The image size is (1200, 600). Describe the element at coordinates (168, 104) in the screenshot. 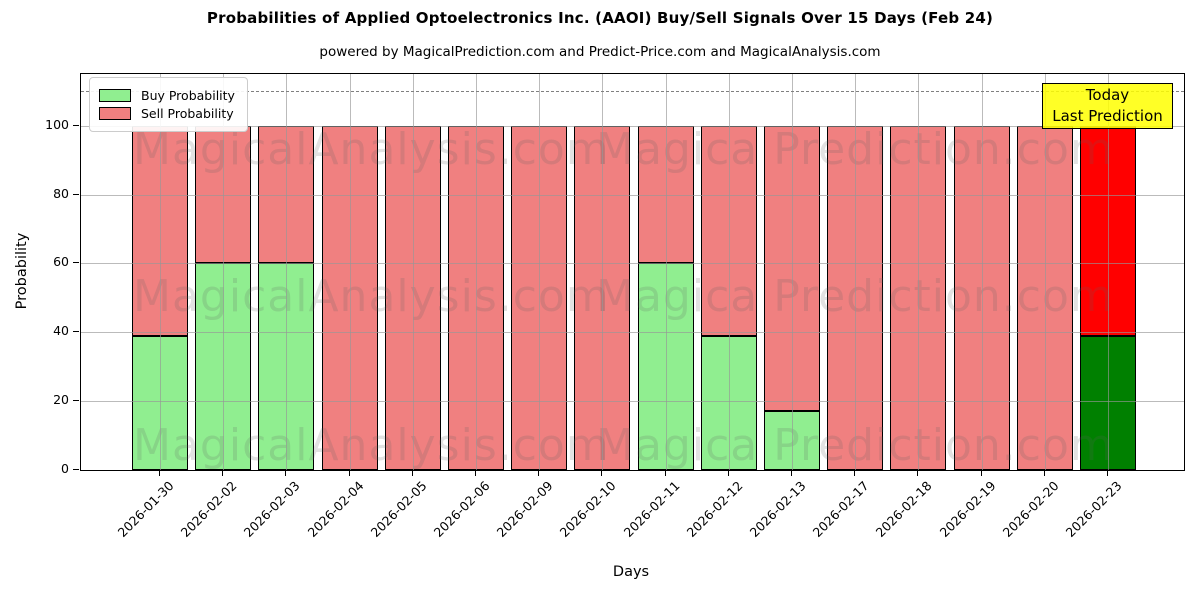

I see `legend: Buy Probability Sell Probability` at that location.